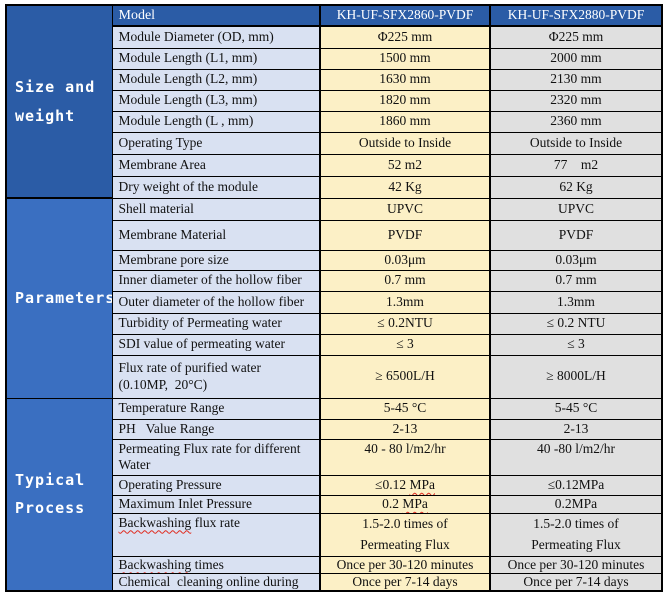  What do you see at coordinates (576, 100) in the screenshot?
I see `spec-value-2880: 2320 mm` at bounding box center [576, 100].